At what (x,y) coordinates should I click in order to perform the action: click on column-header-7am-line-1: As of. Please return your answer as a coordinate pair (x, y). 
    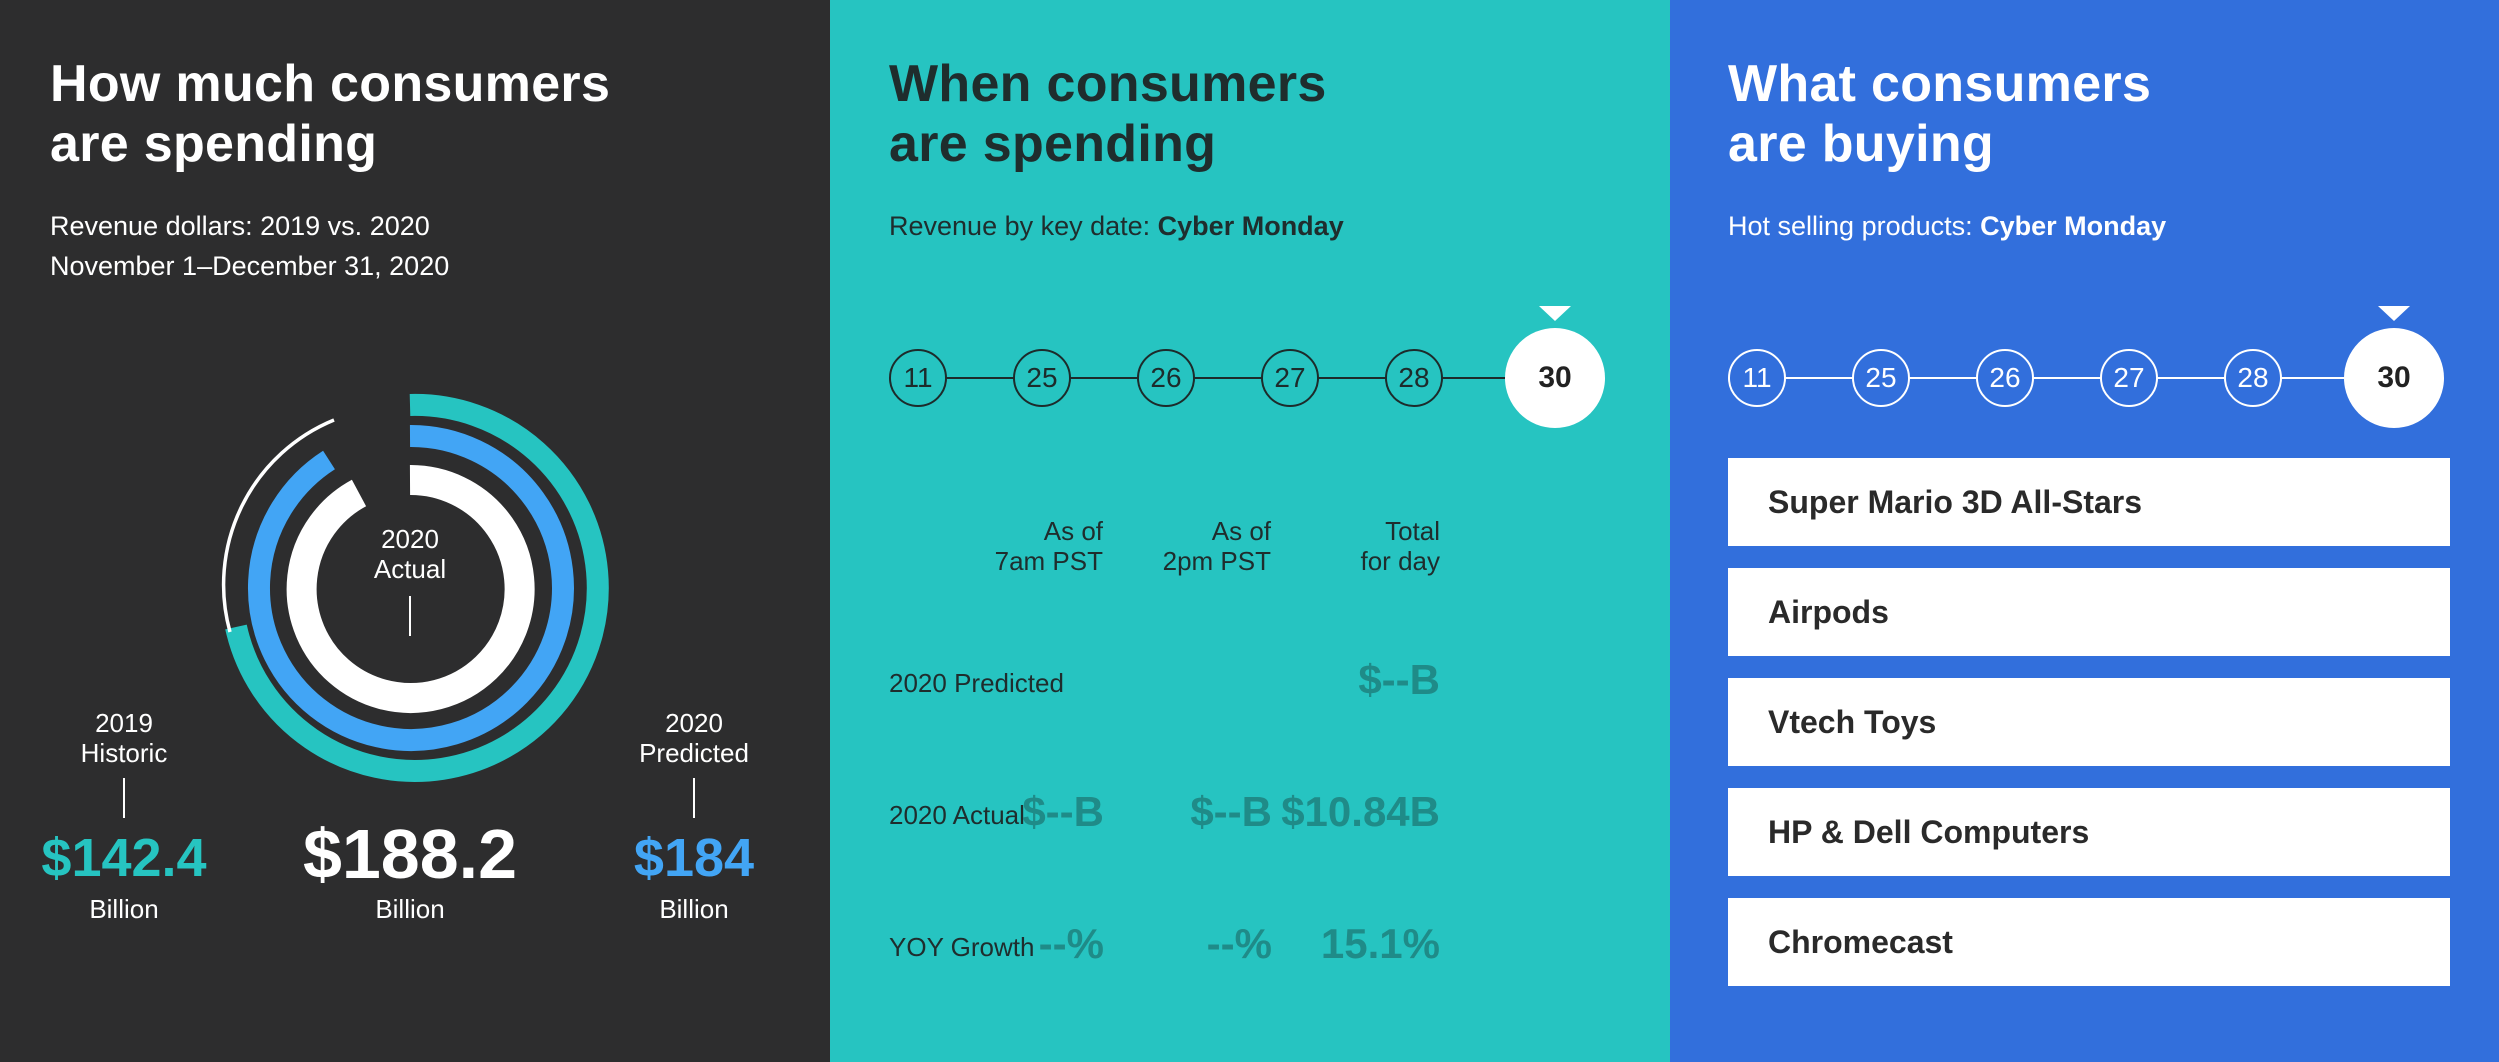
    Looking at the image, I should click on (1073, 531).